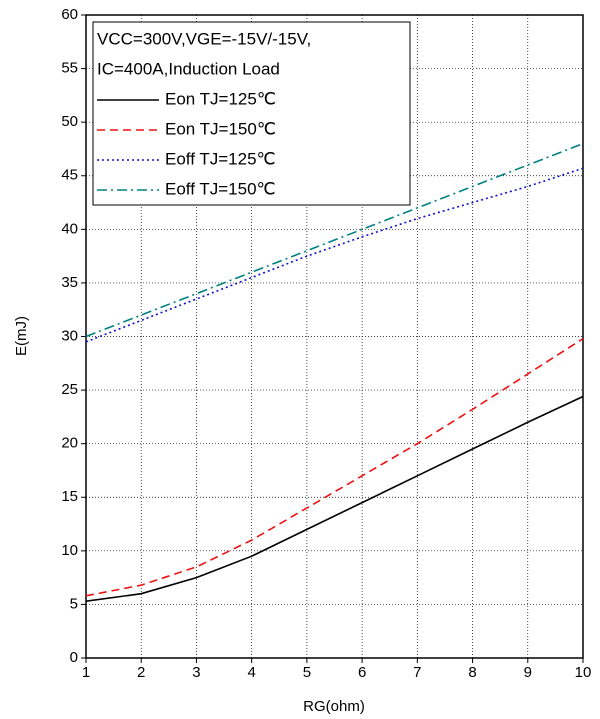 Image resolution: width=600 pixels, height=719 pixels. I want to click on legend-label: Eon TJ=150℃, so click(220, 128).